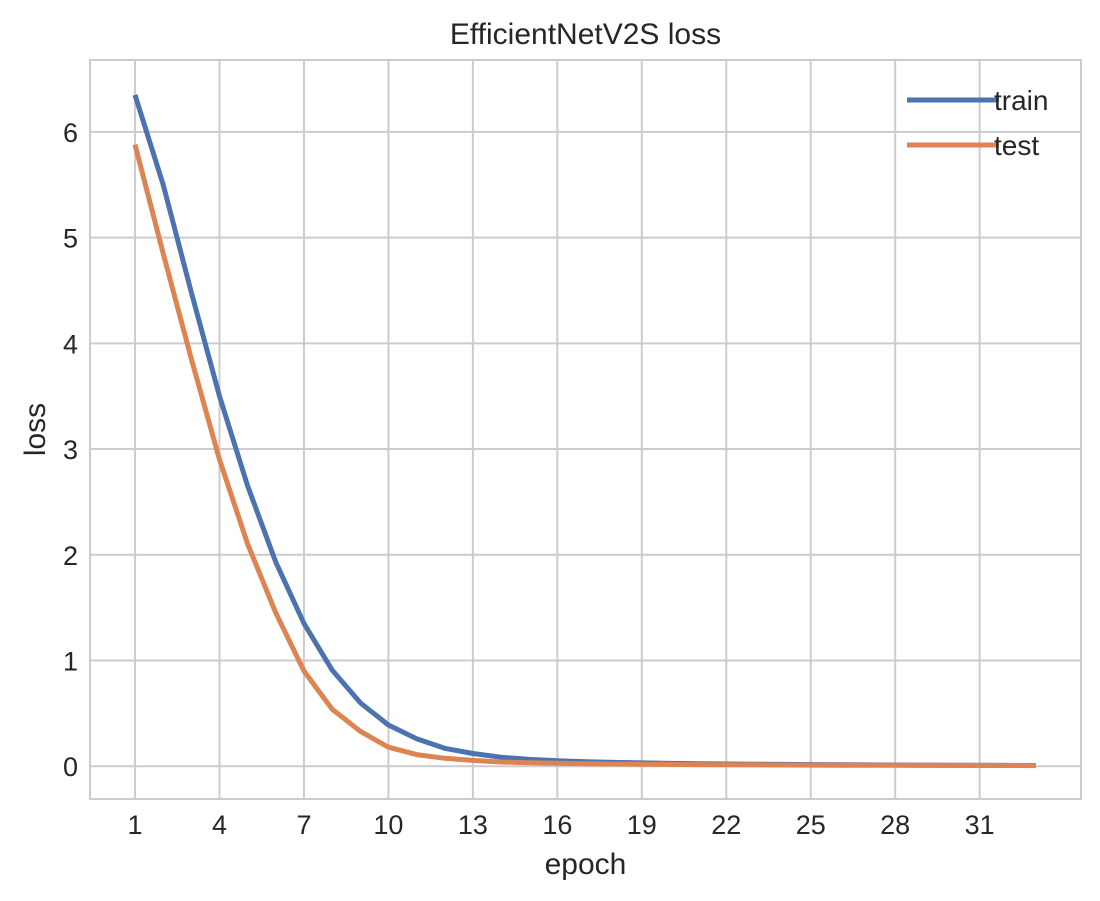 This screenshot has width=1100, height=901. Describe the element at coordinates (70, 662) in the screenshot. I see `y-tick-label: 1` at that location.